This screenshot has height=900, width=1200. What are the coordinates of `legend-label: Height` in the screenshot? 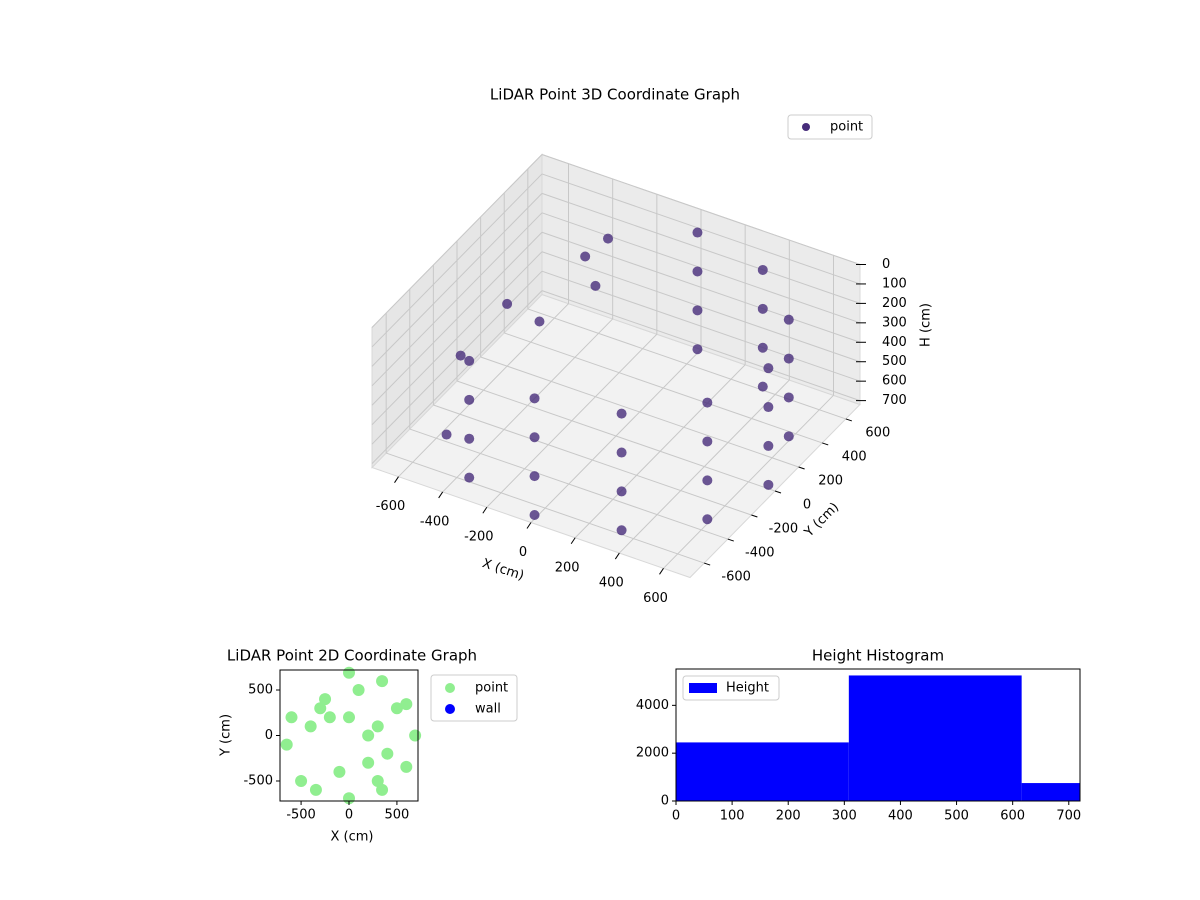 It's located at (747, 688).